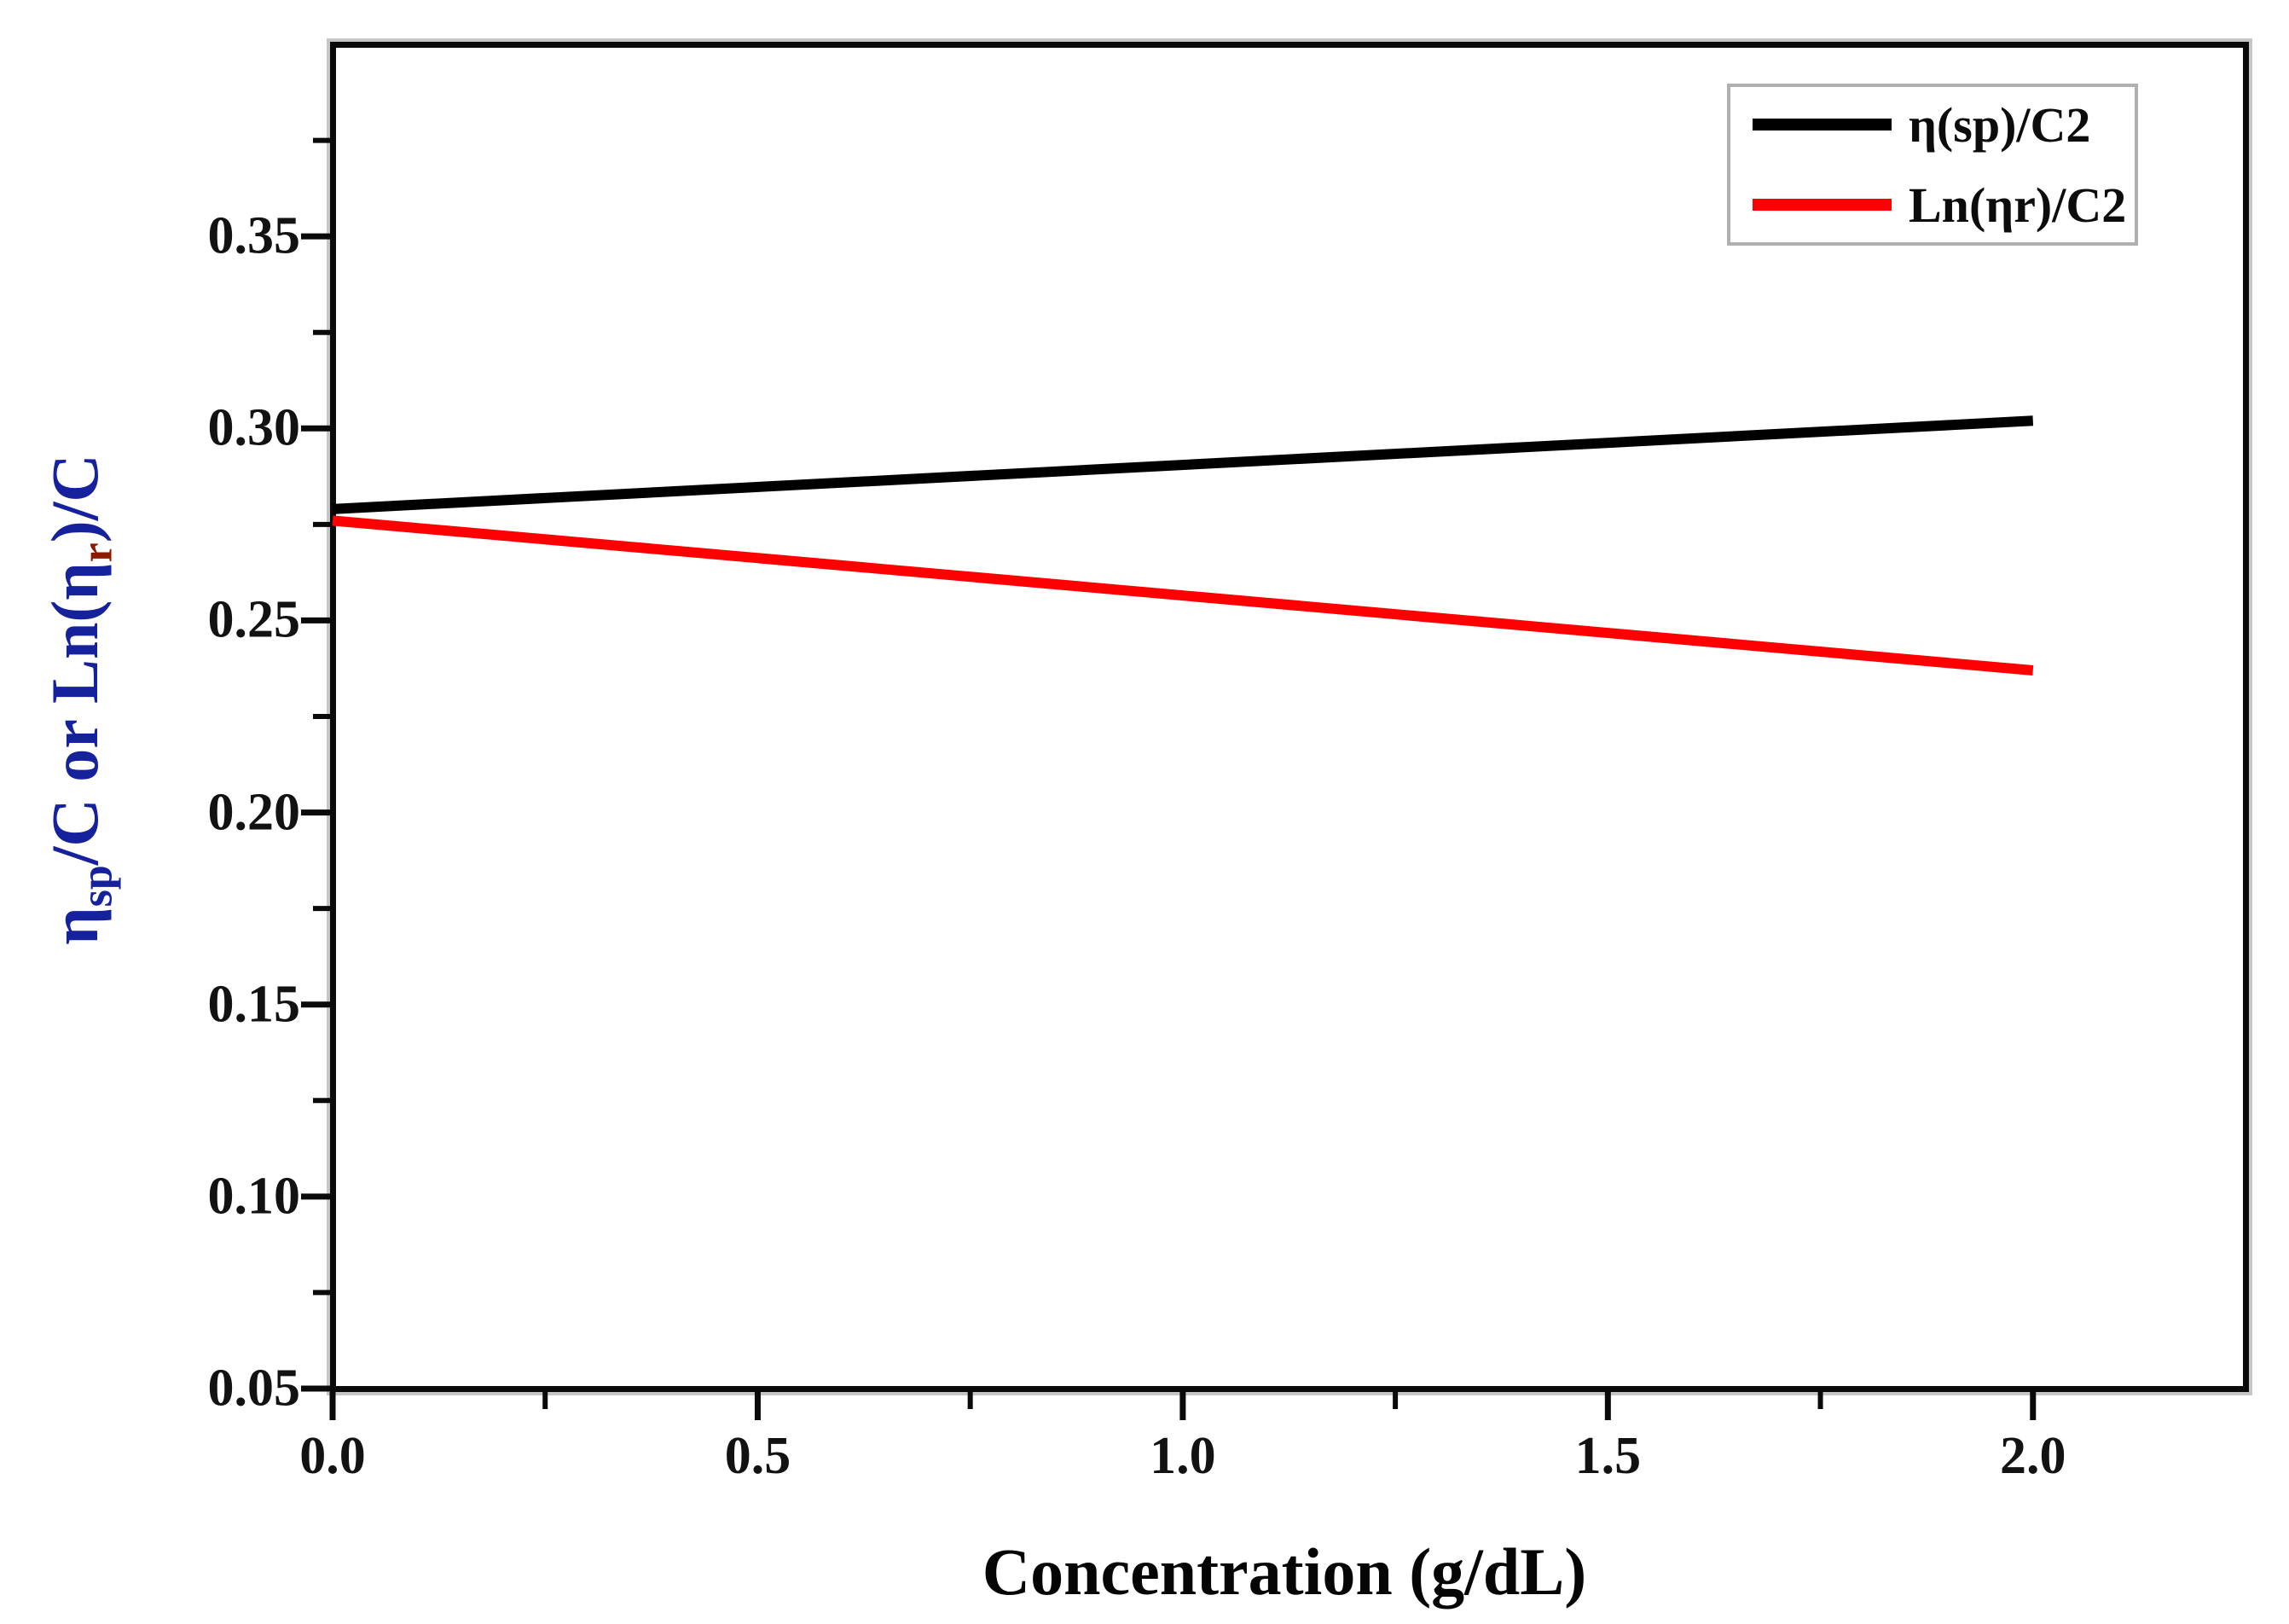 Image resolution: width=2289 pixels, height=1624 pixels. I want to click on legend-entry-eta-sp: η(sp)/C2, so click(1944, 125).